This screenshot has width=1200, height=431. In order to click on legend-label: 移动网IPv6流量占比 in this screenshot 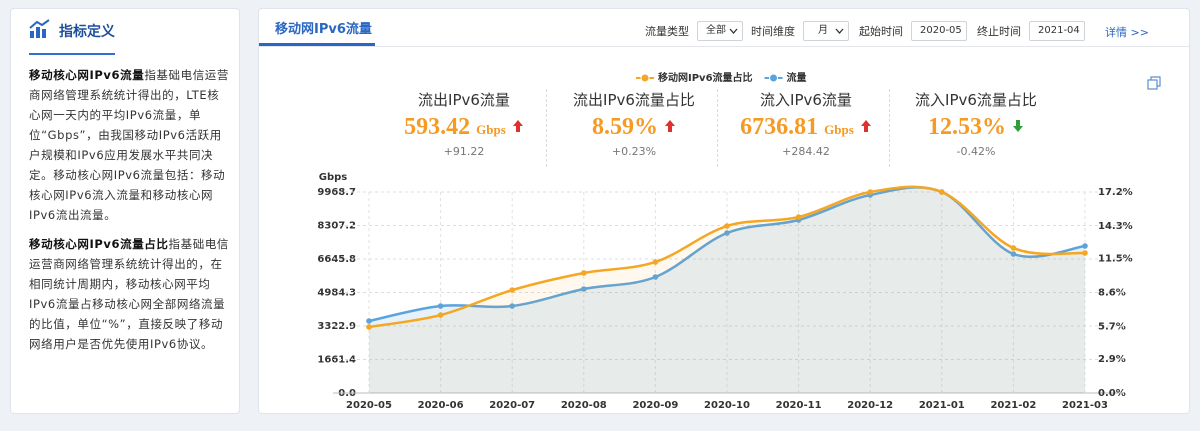, I will do `click(705, 77)`.